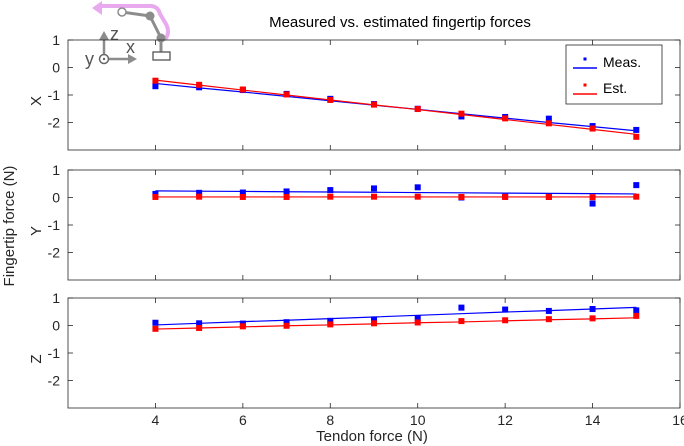  What do you see at coordinates (243, 420) in the screenshot?
I see `x-tick-label: 6` at bounding box center [243, 420].